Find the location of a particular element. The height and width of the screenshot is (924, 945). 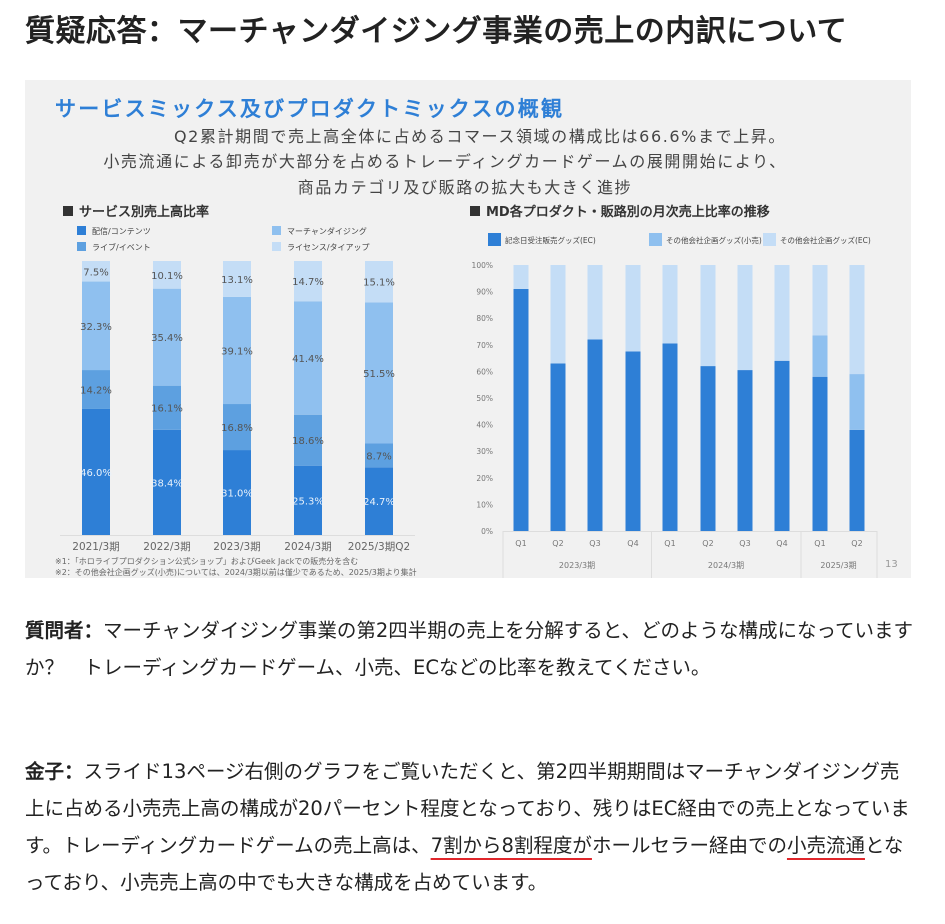

y-tick-label: 60% is located at coordinates (484, 371).